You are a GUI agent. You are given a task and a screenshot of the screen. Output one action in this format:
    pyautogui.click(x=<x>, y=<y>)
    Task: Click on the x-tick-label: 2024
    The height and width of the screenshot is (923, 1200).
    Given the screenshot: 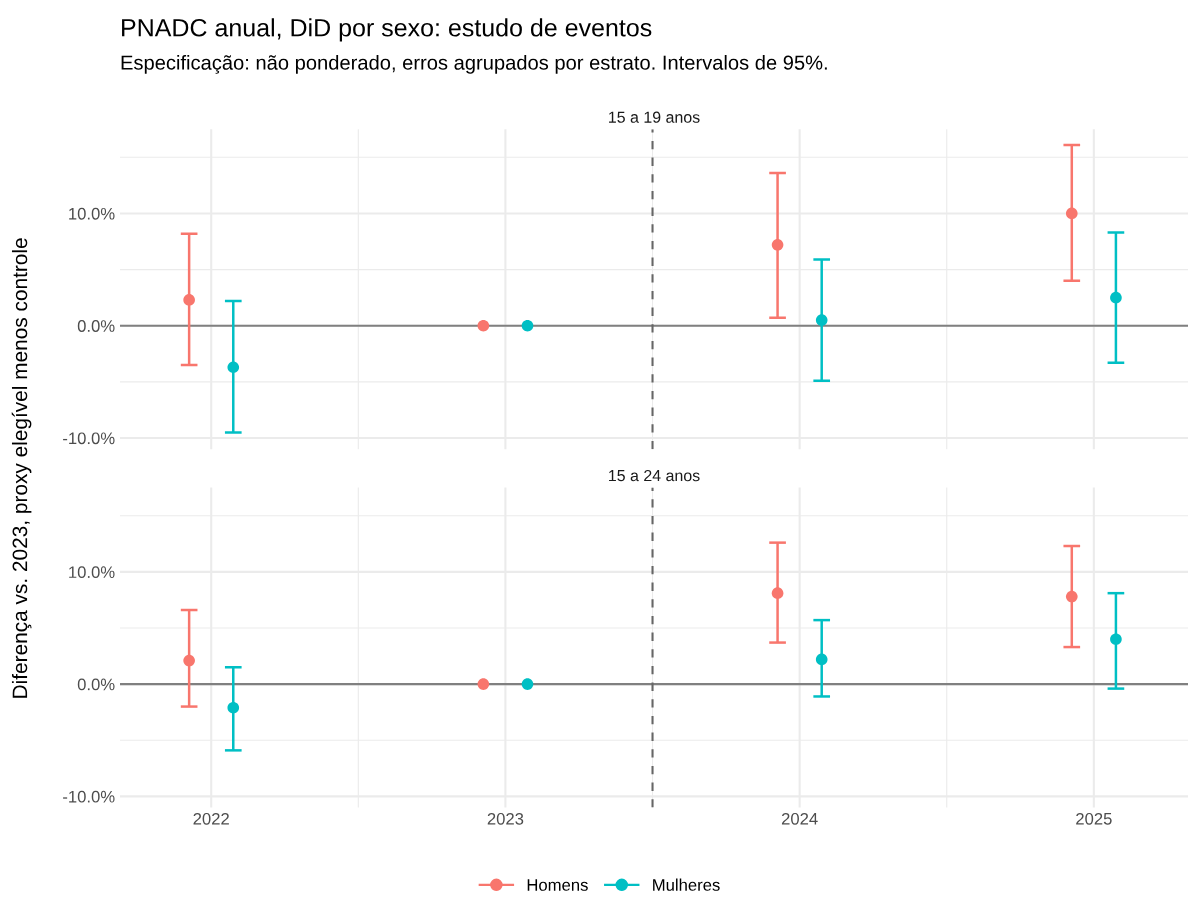 What is the action you would take?
    pyautogui.click(x=799, y=818)
    